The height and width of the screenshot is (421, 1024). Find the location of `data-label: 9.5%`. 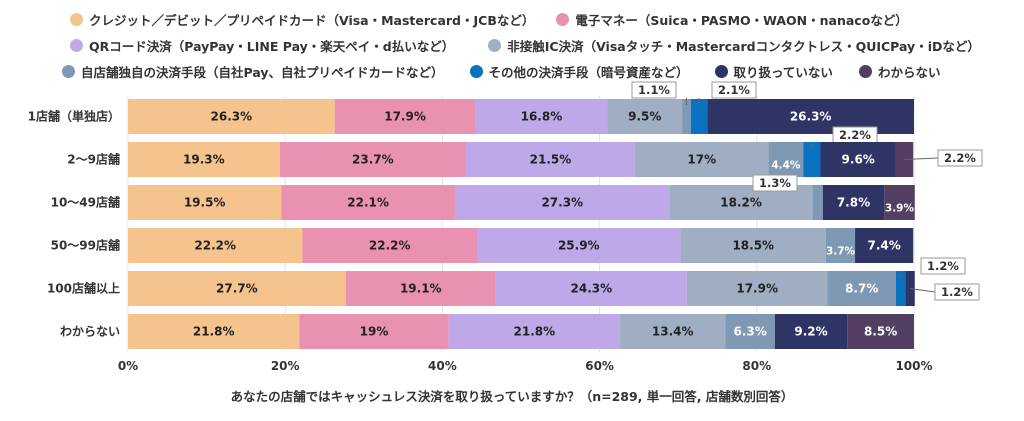

data-label: 9.5% is located at coordinates (644, 117).